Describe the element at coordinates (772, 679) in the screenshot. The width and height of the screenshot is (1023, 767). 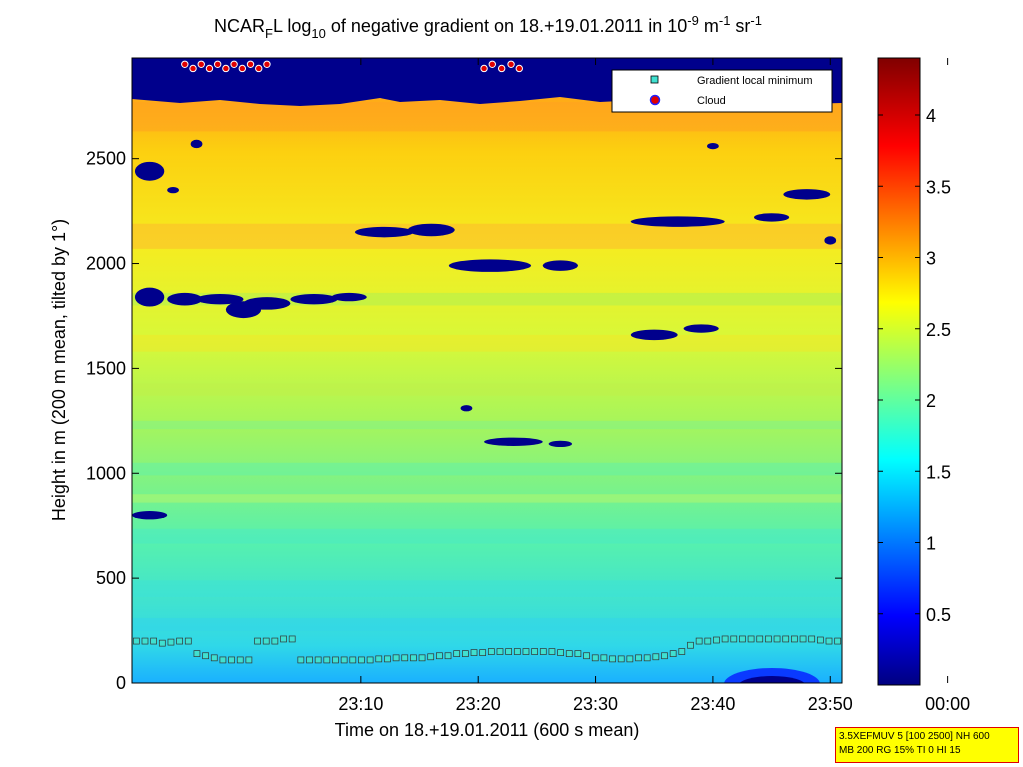
I see `surface-low-core` at that location.